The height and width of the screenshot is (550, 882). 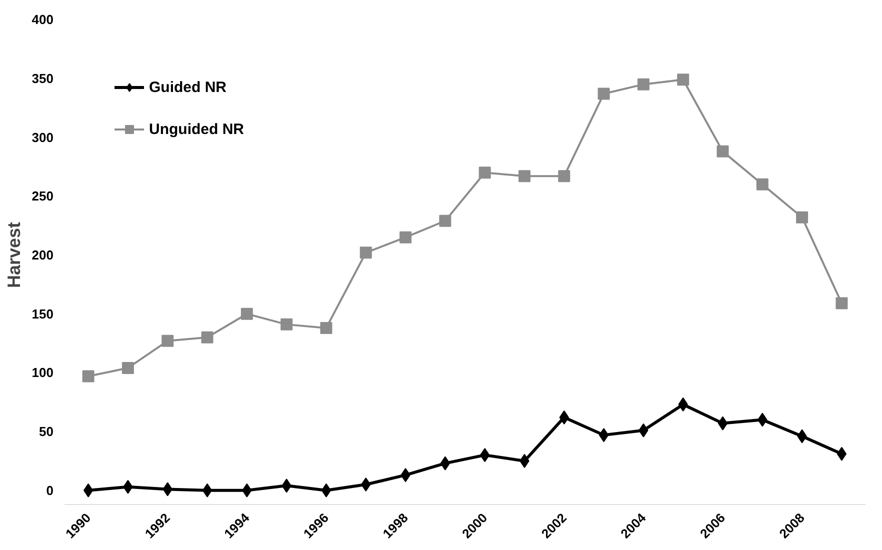 I want to click on legend-label: Guided NR, so click(x=187, y=87).